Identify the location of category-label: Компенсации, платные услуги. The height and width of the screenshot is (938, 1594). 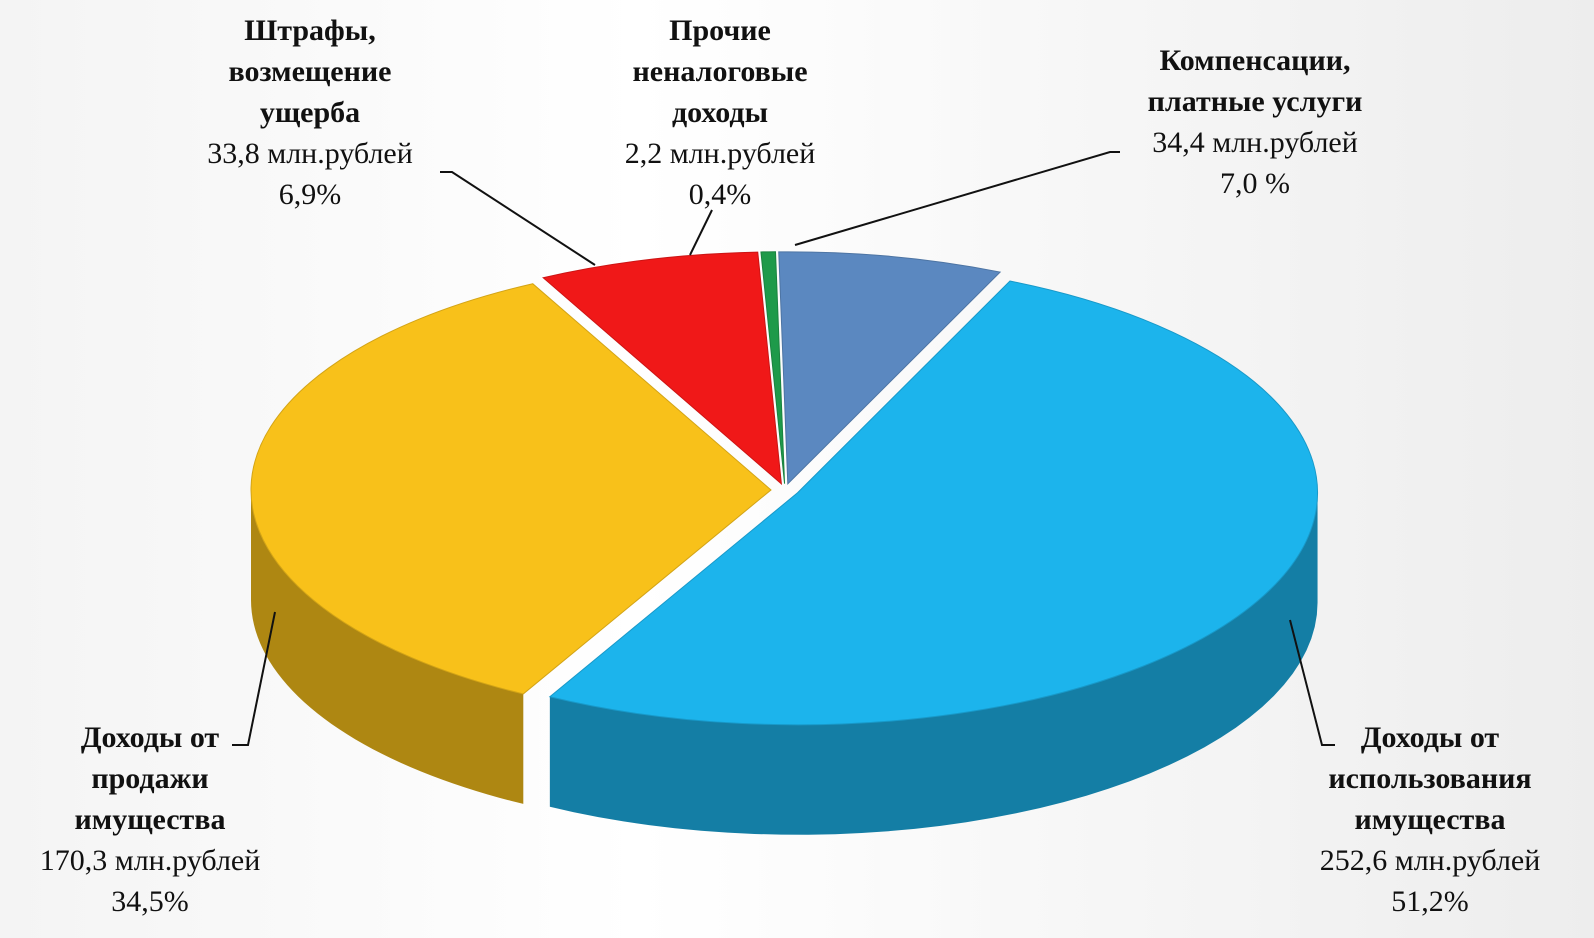
(1255, 81).